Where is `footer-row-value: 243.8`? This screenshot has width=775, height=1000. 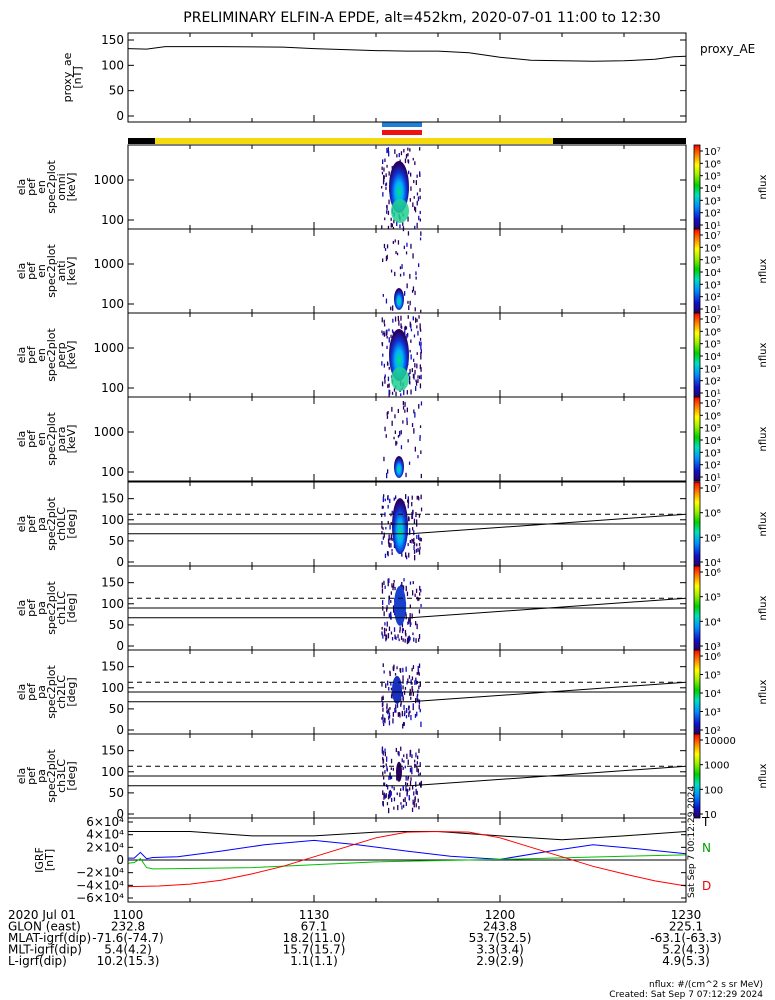 footer-row-value: 243.8 is located at coordinates (500, 927).